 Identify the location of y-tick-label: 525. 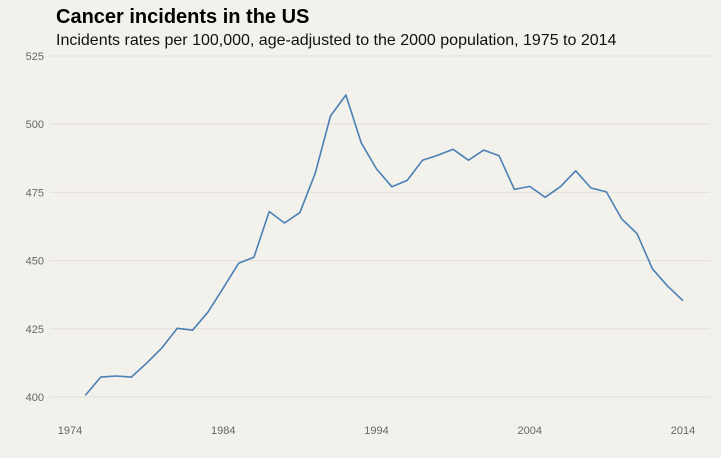
(35, 57).